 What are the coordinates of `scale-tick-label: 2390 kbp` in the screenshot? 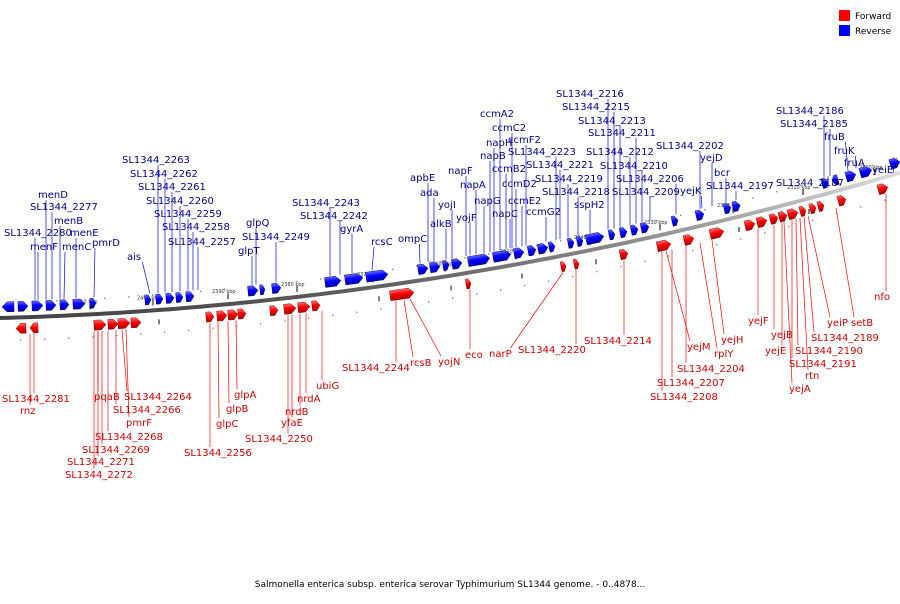 It's located at (224, 292).